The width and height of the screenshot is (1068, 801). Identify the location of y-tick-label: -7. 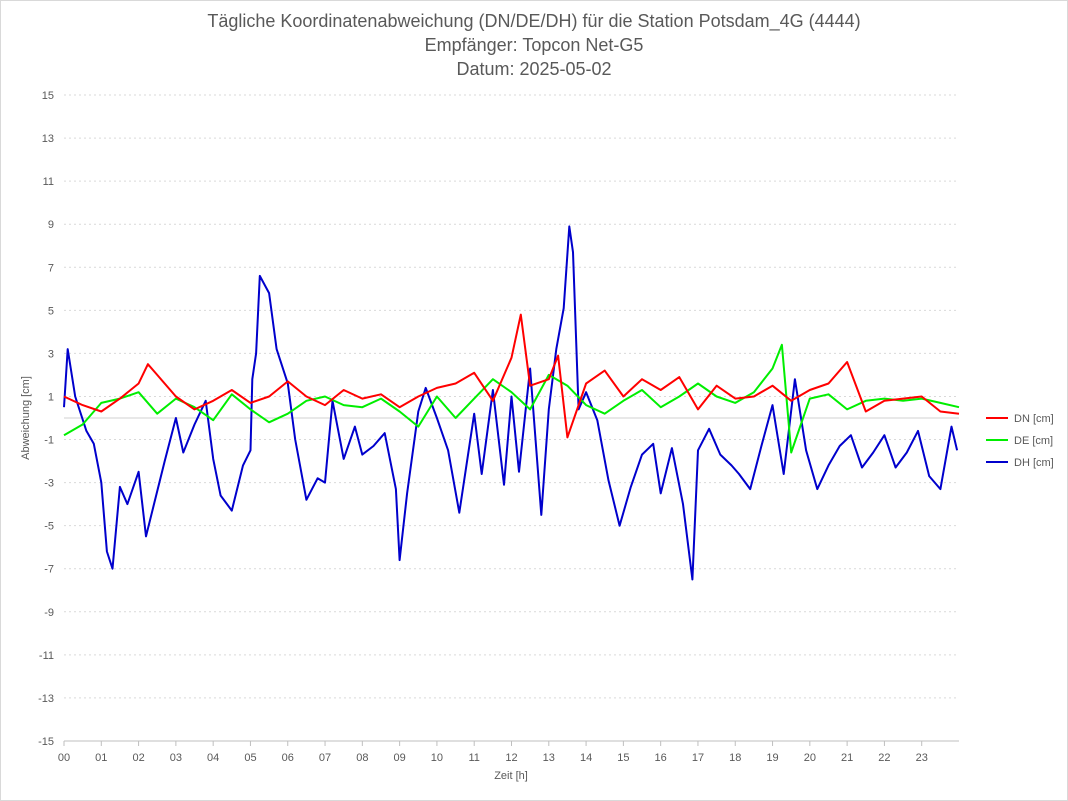
(49, 570).